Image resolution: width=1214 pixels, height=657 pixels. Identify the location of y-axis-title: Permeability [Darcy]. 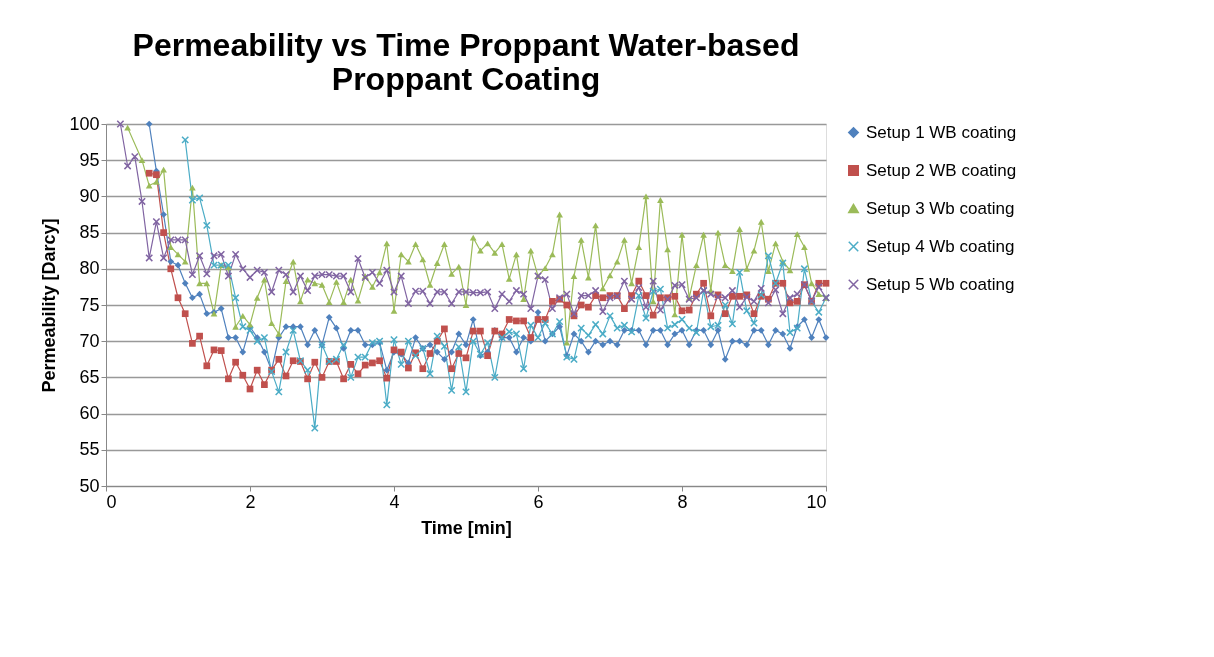
(49, 305).